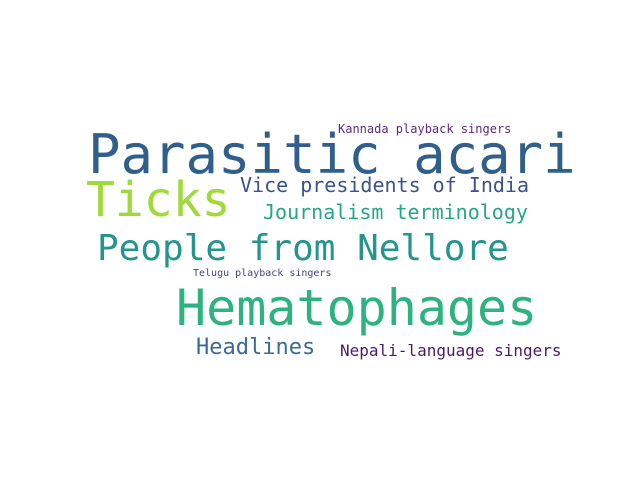 The image size is (640, 480). Describe the element at coordinates (451, 350) in the screenshot. I see `word-nepali-language-singers: Nepali-language singers` at that location.